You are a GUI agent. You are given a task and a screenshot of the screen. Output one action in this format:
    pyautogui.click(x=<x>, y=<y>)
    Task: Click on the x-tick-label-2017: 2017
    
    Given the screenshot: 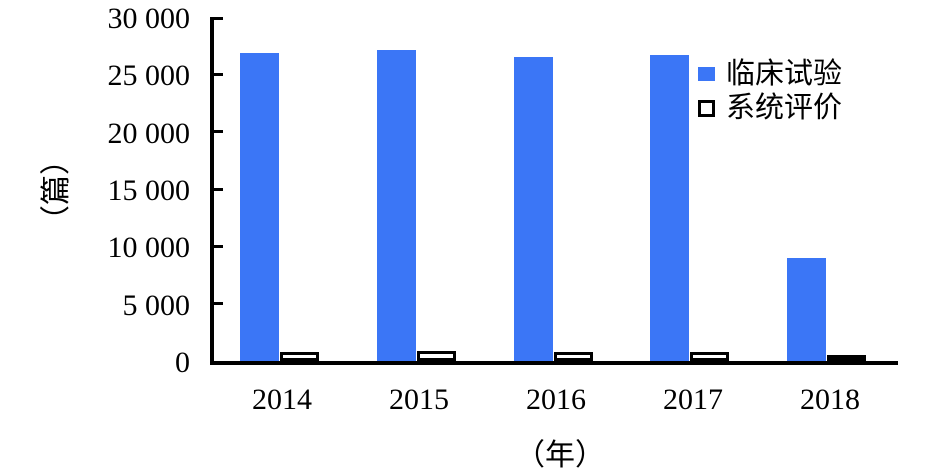 What is the action you would take?
    pyautogui.click(x=693, y=399)
    